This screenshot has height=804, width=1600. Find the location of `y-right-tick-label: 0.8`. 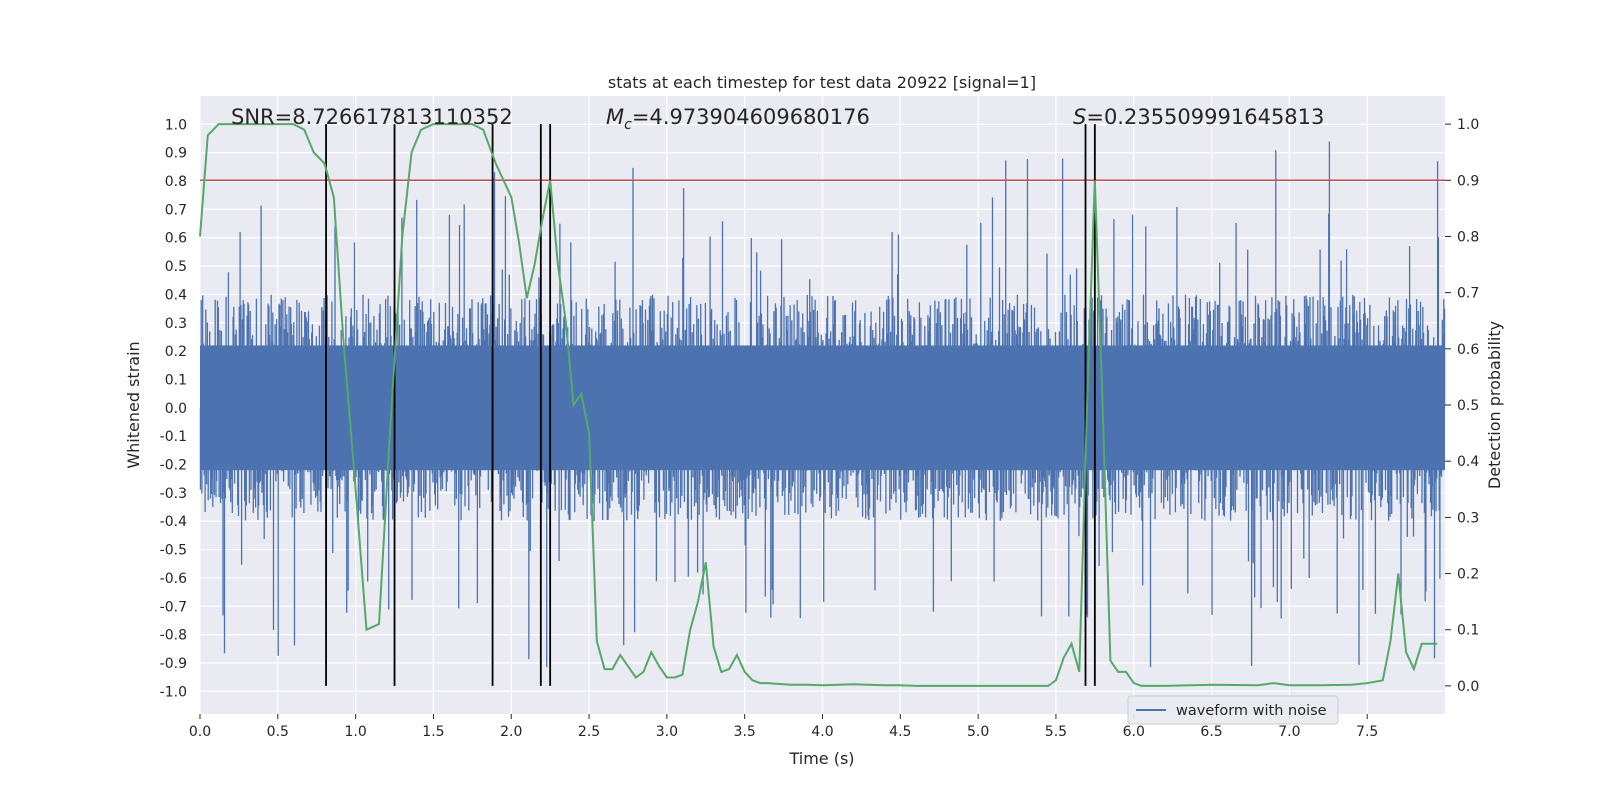

y-right-tick-label: 0.8 is located at coordinates (1468, 237).